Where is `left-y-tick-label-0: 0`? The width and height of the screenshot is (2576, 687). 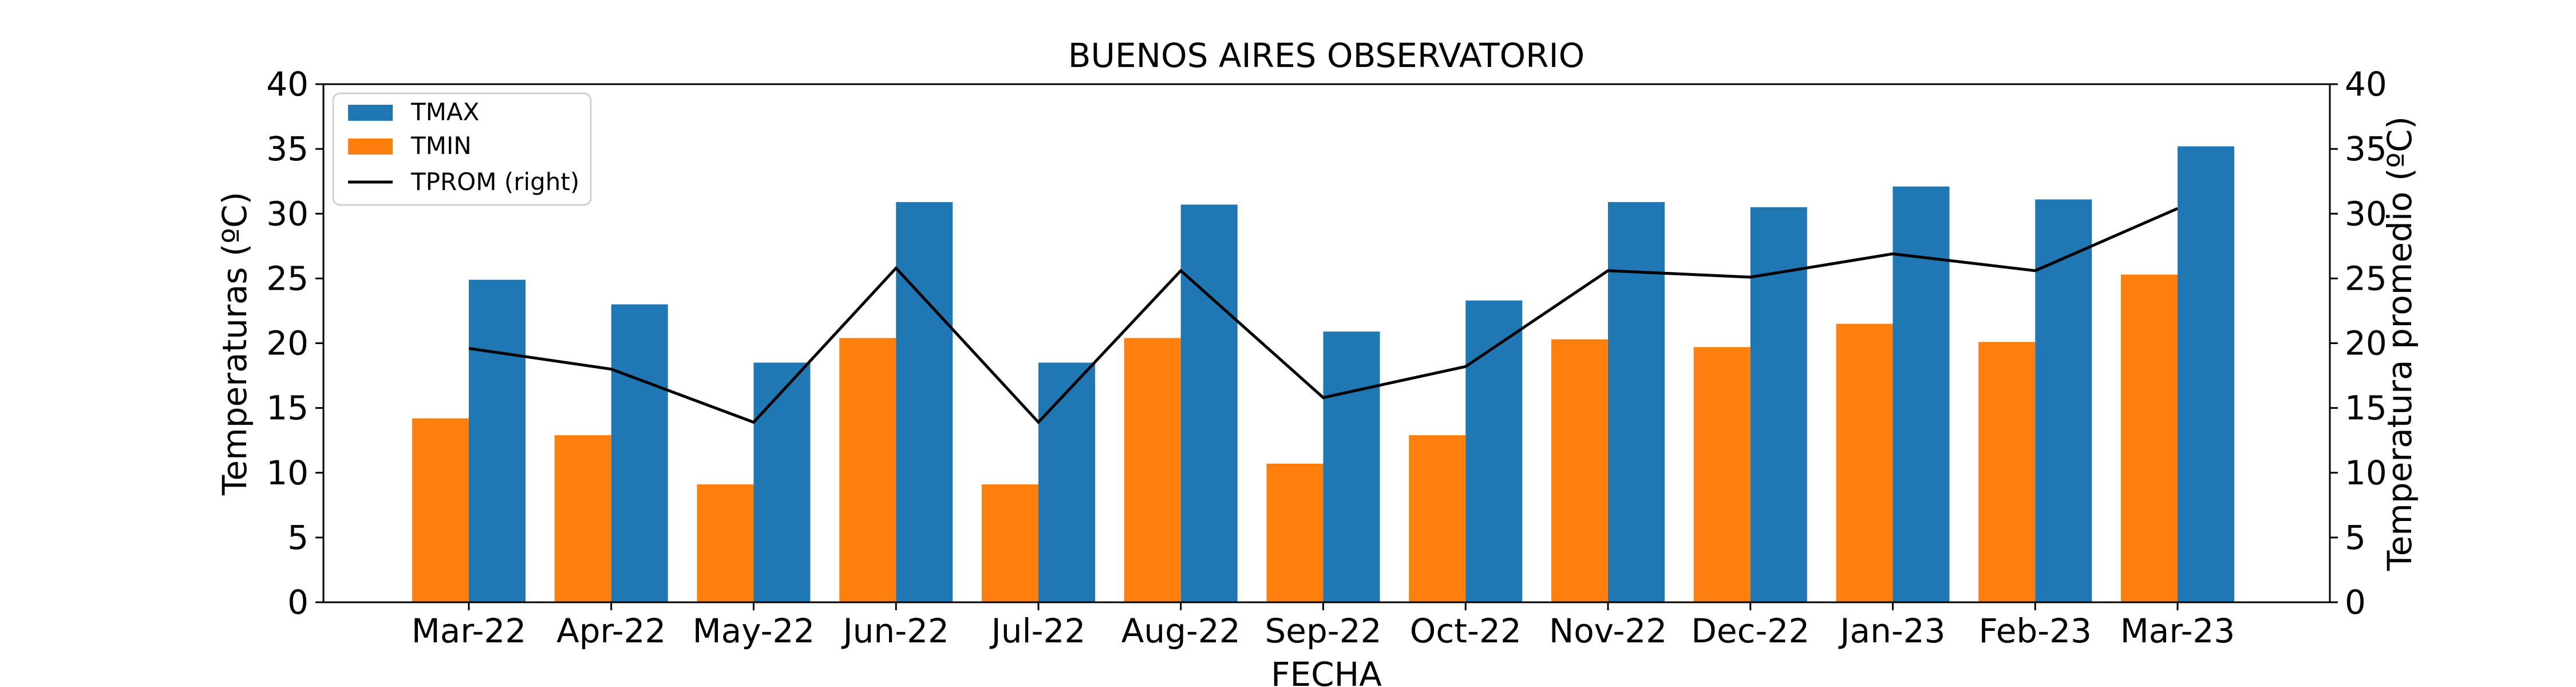 left-y-tick-label-0: 0 is located at coordinates (298, 603).